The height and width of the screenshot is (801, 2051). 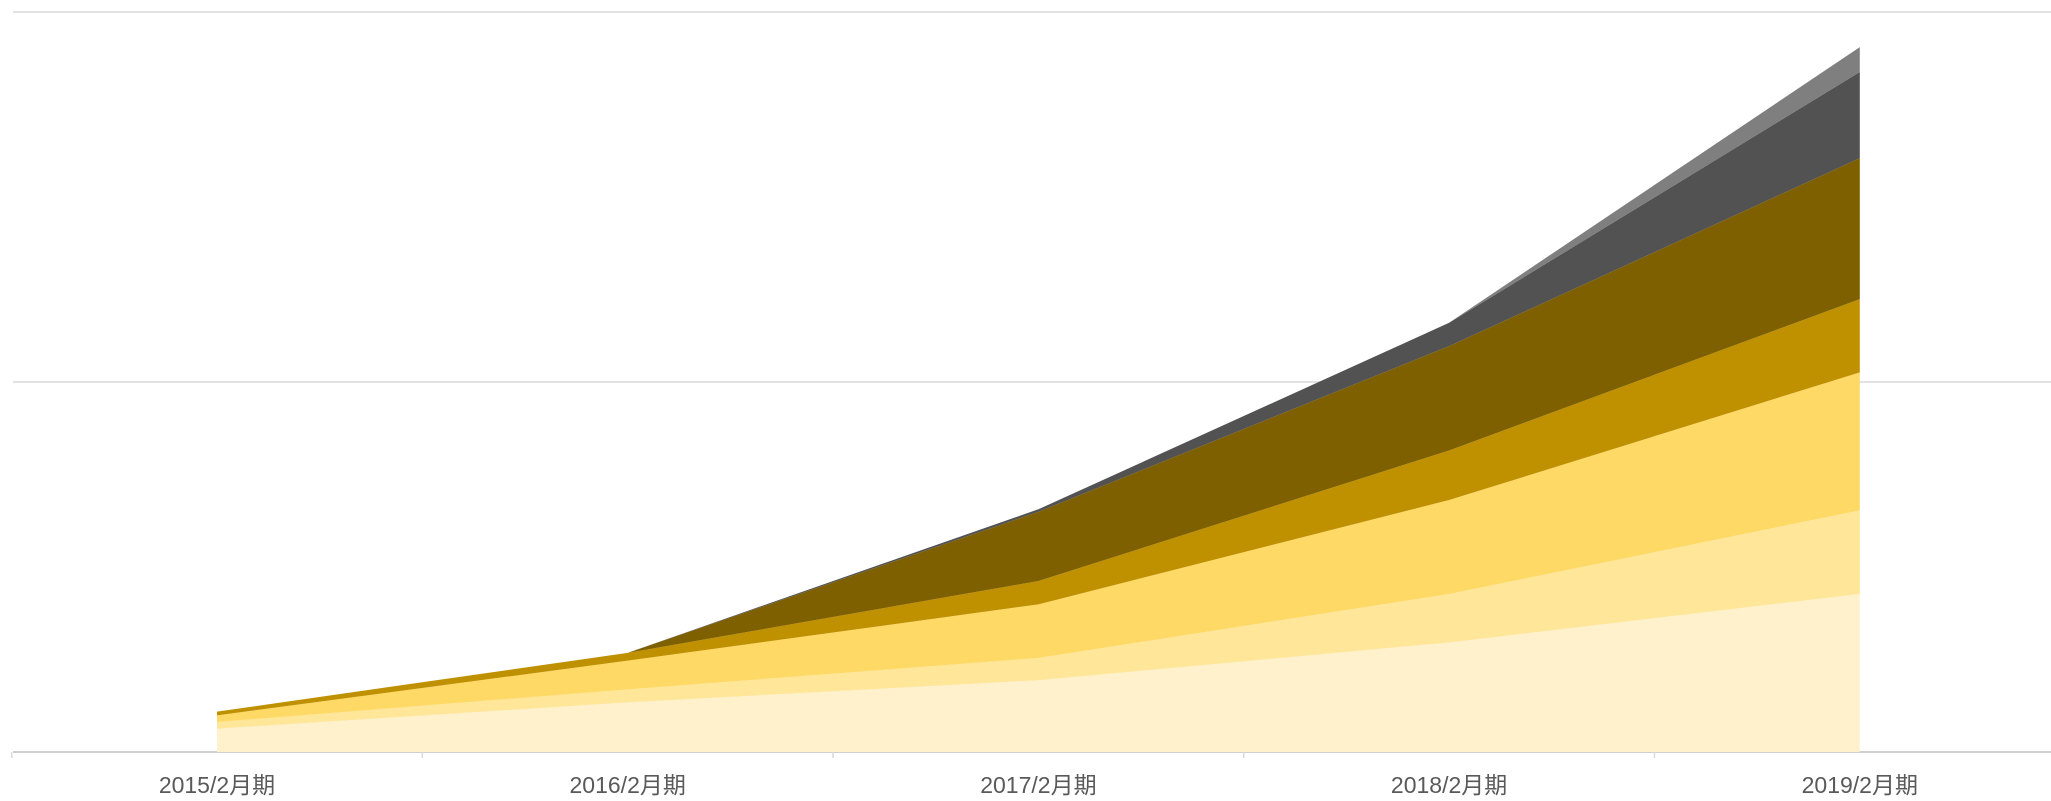 I want to click on x-tick-label: 2018/2月期, so click(x=1449, y=785).